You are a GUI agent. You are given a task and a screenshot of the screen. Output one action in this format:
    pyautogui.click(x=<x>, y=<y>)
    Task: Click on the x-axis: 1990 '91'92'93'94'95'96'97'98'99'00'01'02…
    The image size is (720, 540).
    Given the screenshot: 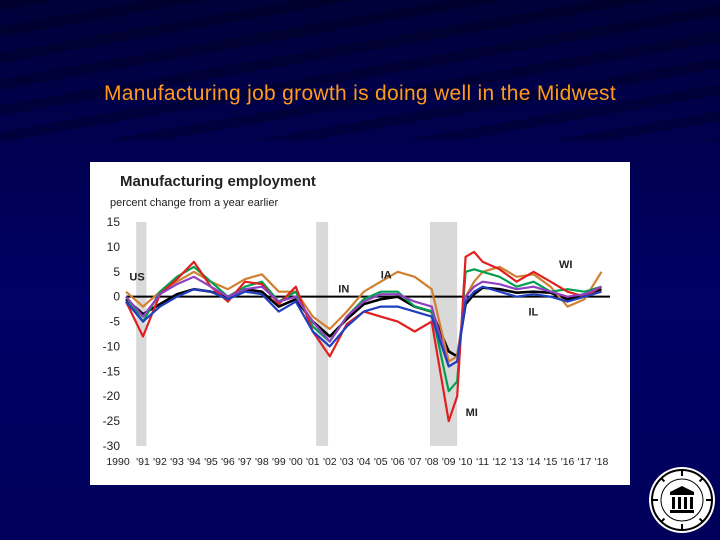 What is the action you would take?
    pyautogui.click(x=357, y=462)
    